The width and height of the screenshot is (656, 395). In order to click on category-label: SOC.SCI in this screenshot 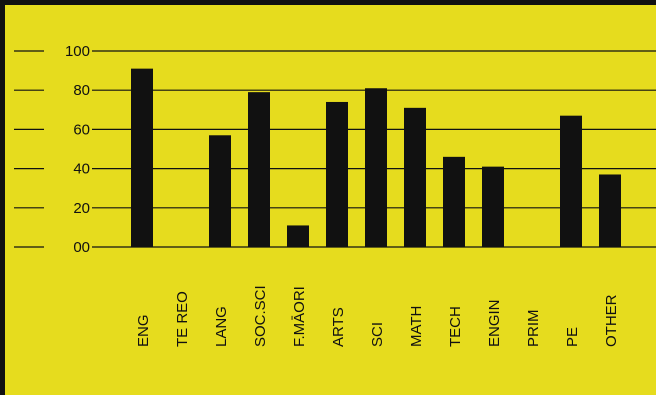, I will do `click(260, 316)`.